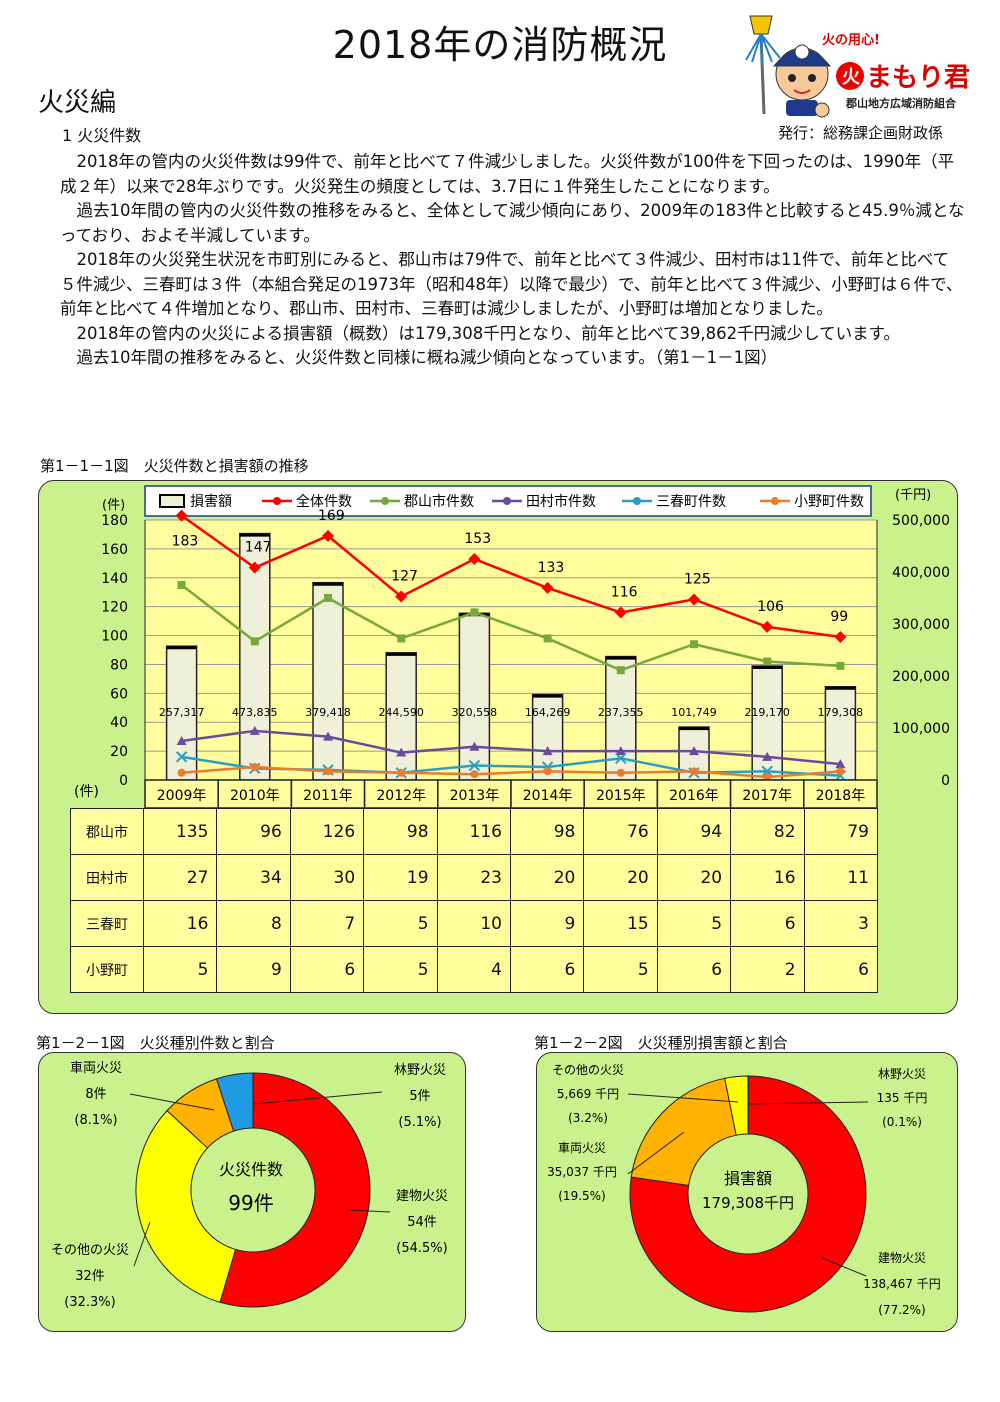  I want to click on total-data-label: 106, so click(770, 607).